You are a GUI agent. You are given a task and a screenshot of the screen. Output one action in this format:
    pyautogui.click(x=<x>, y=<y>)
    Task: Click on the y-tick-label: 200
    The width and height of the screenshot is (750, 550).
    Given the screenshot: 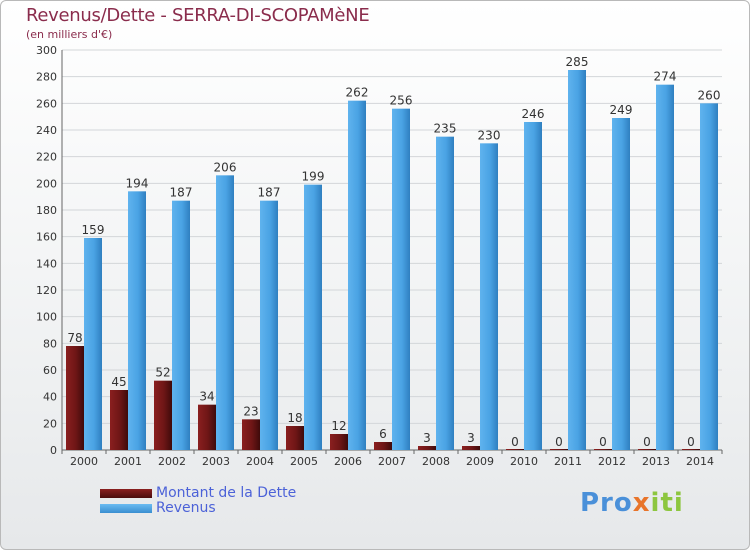 What is the action you would take?
    pyautogui.click(x=46, y=183)
    